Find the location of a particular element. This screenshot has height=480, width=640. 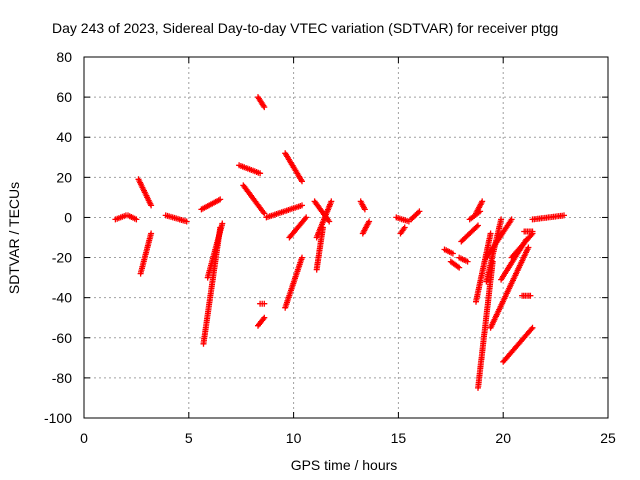

series-arc25 is located at coordinates (415, 215).